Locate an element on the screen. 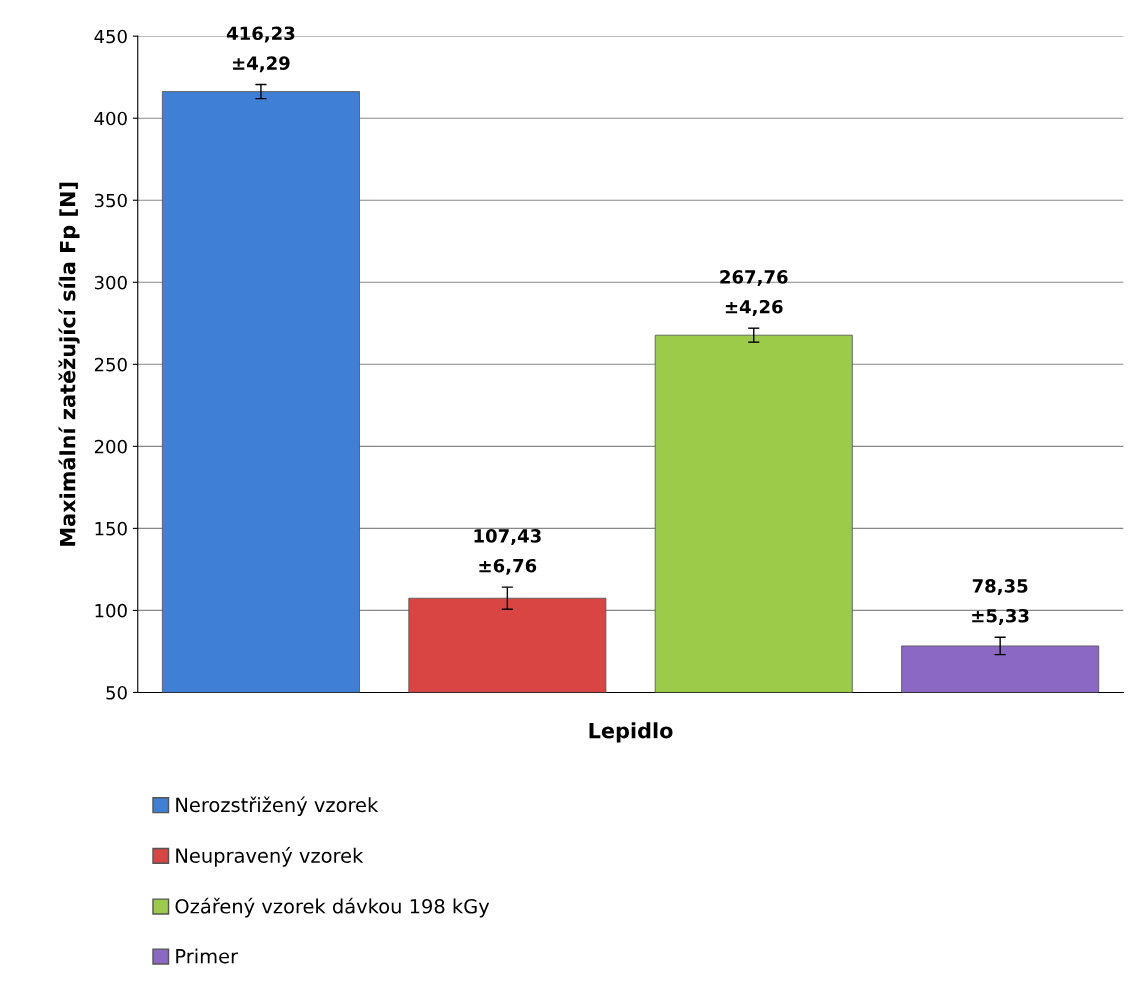  y-tick-label: 350 is located at coordinates (110, 200).